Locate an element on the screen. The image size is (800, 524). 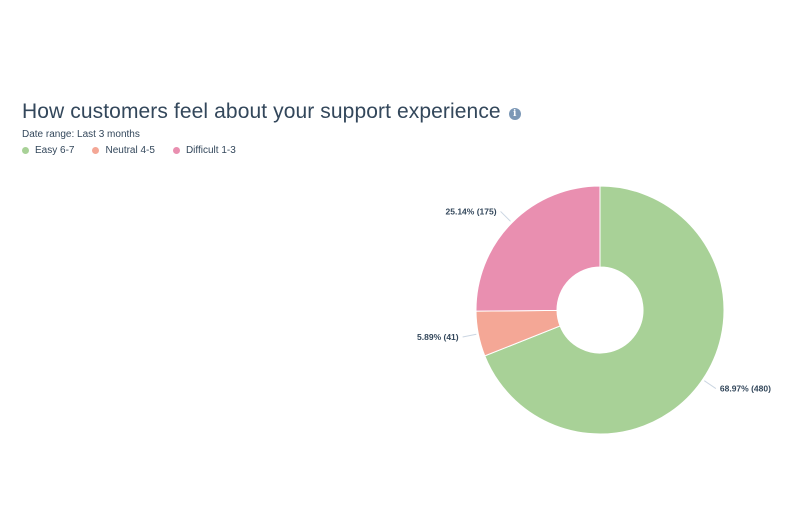
legend-item-neutral: Neutral 4-5 is located at coordinates (123, 150).